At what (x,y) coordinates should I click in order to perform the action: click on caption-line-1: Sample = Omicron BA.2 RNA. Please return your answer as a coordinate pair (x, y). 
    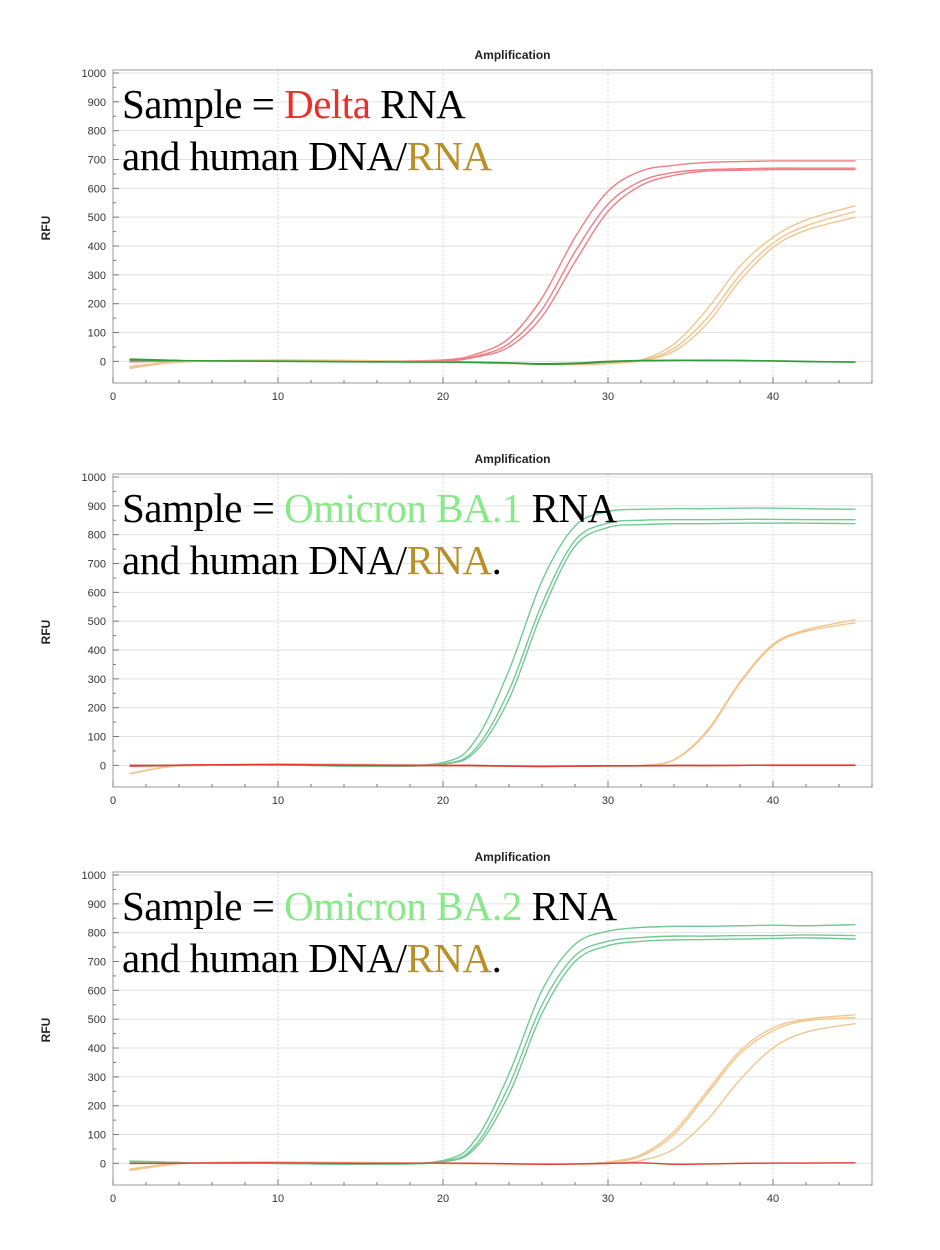
    Looking at the image, I should click on (369, 906).